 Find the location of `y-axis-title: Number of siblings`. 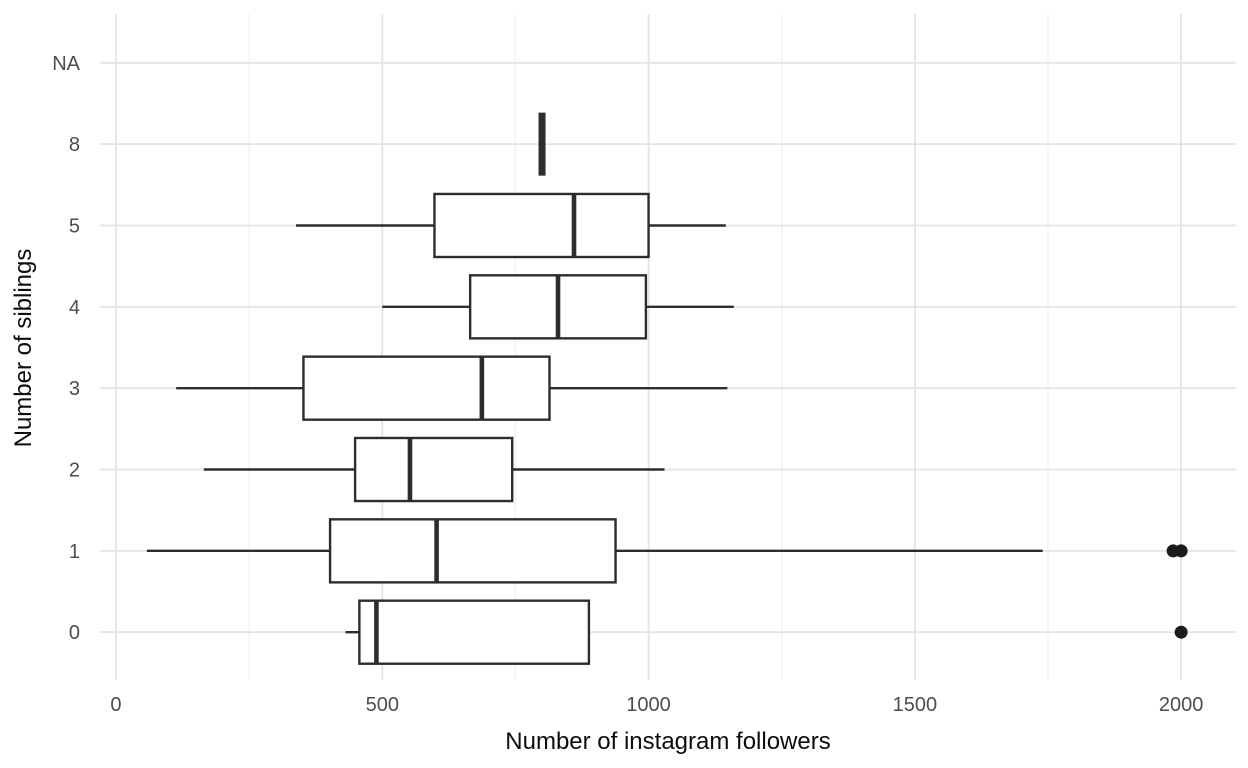

y-axis-title: Number of siblings is located at coordinates (23, 348).